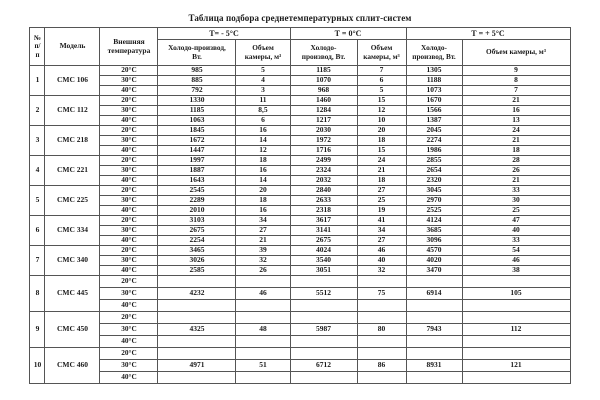 Image resolution: width=600 pixels, height=400 pixels. What do you see at coordinates (323, 120) in the screenshot?
I see `value-cell: 1217` at bounding box center [323, 120].